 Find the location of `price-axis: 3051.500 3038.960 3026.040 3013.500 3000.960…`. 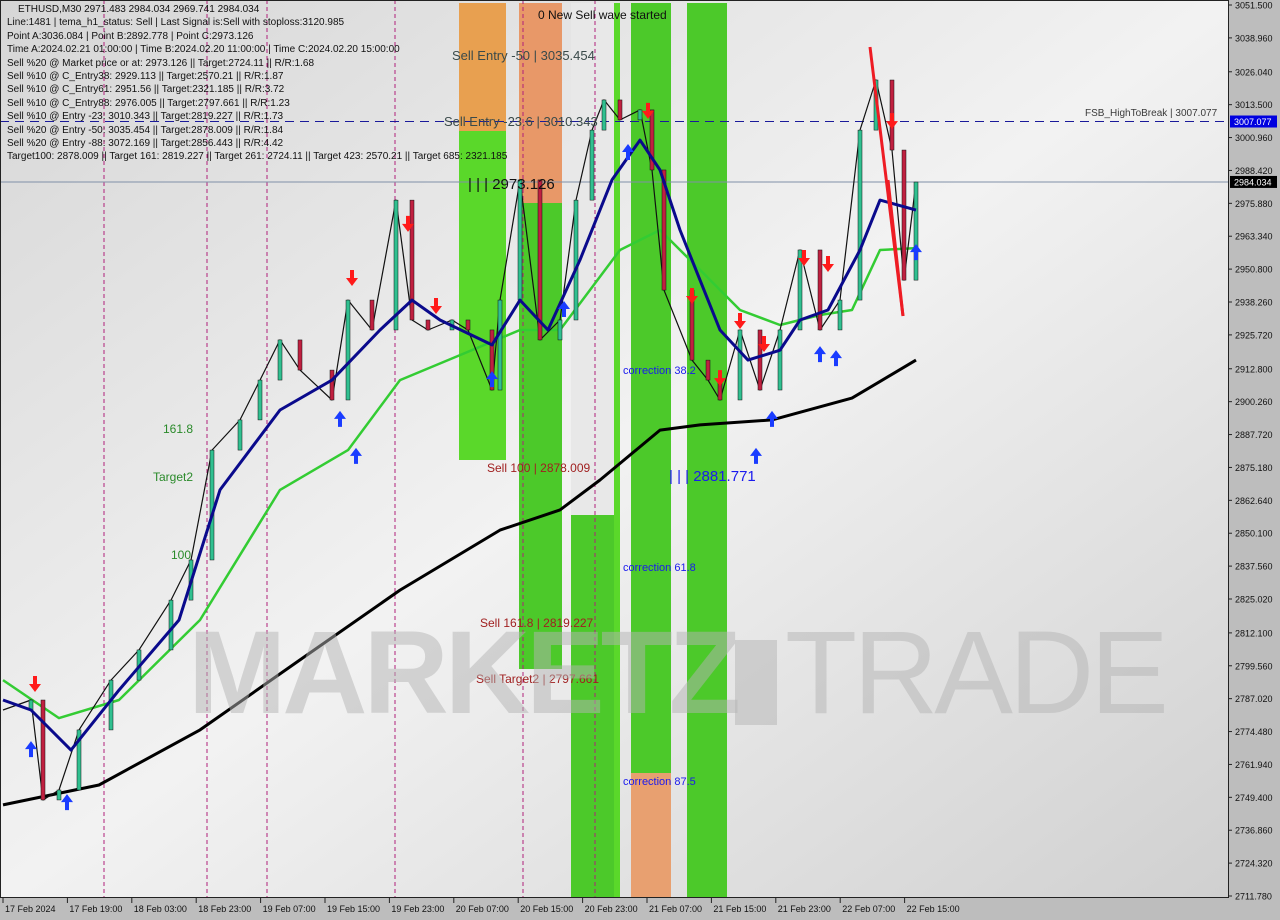

price-axis: 3051.500 3038.960 3026.040 3013.500 3000.960… is located at coordinates (1254, 460).